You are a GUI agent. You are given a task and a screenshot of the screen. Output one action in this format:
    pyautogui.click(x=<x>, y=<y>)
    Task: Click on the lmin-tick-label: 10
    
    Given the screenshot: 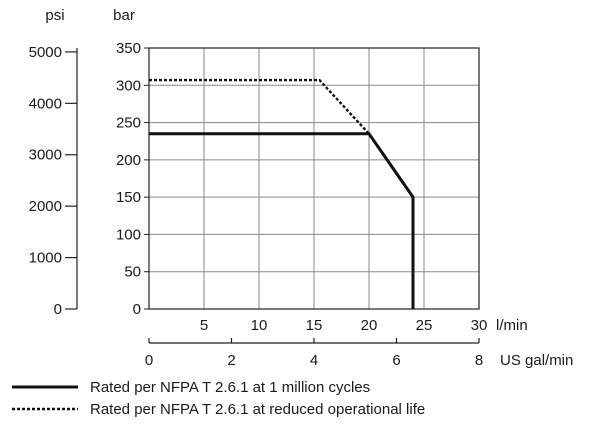 What is the action you would take?
    pyautogui.click(x=259, y=325)
    